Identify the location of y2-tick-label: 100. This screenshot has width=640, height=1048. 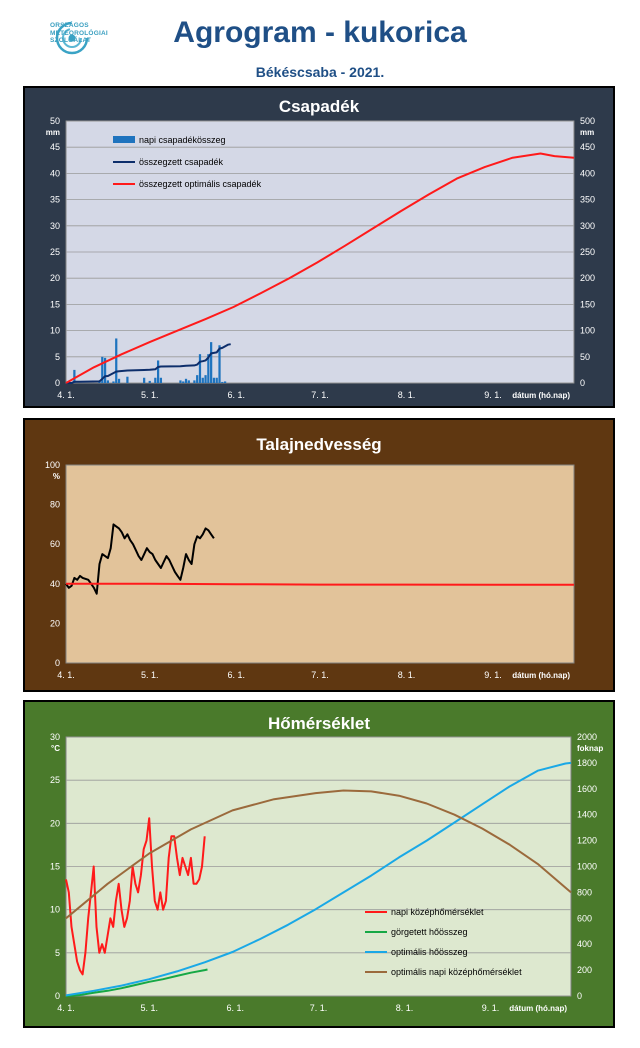
(587, 331).